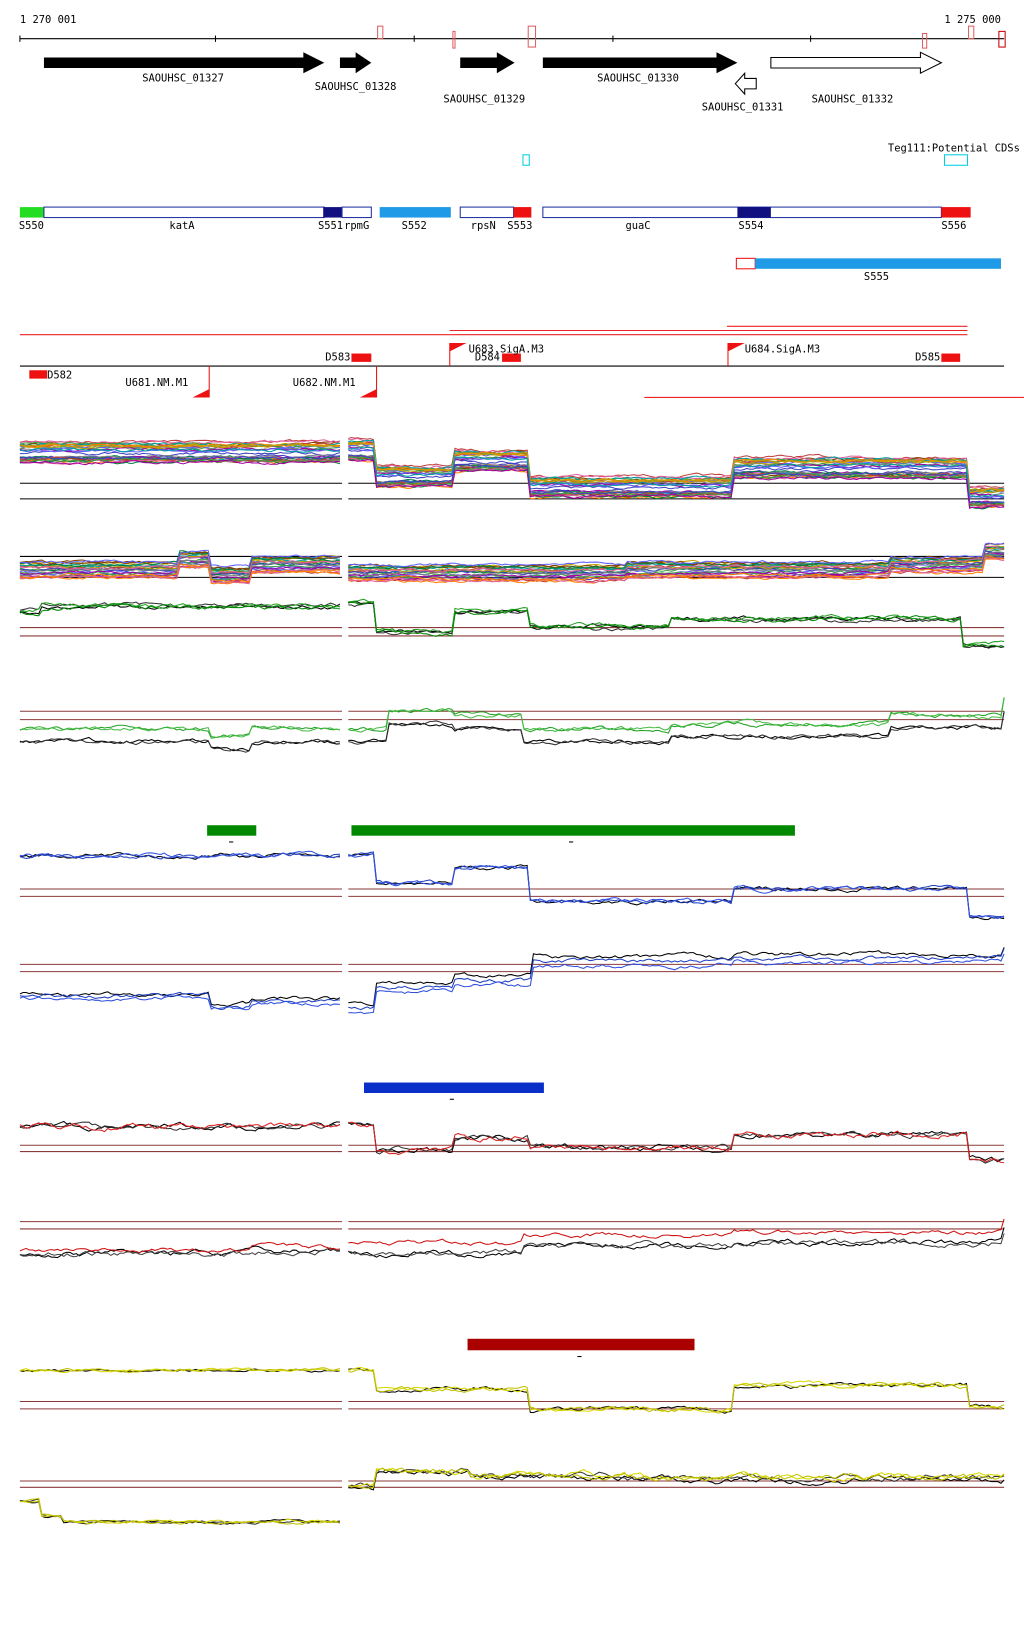 The width and height of the screenshot is (1024, 1640). What do you see at coordinates (483, 226) in the screenshot?
I see `segment-label: rpsN` at bounding box center [483, 226].